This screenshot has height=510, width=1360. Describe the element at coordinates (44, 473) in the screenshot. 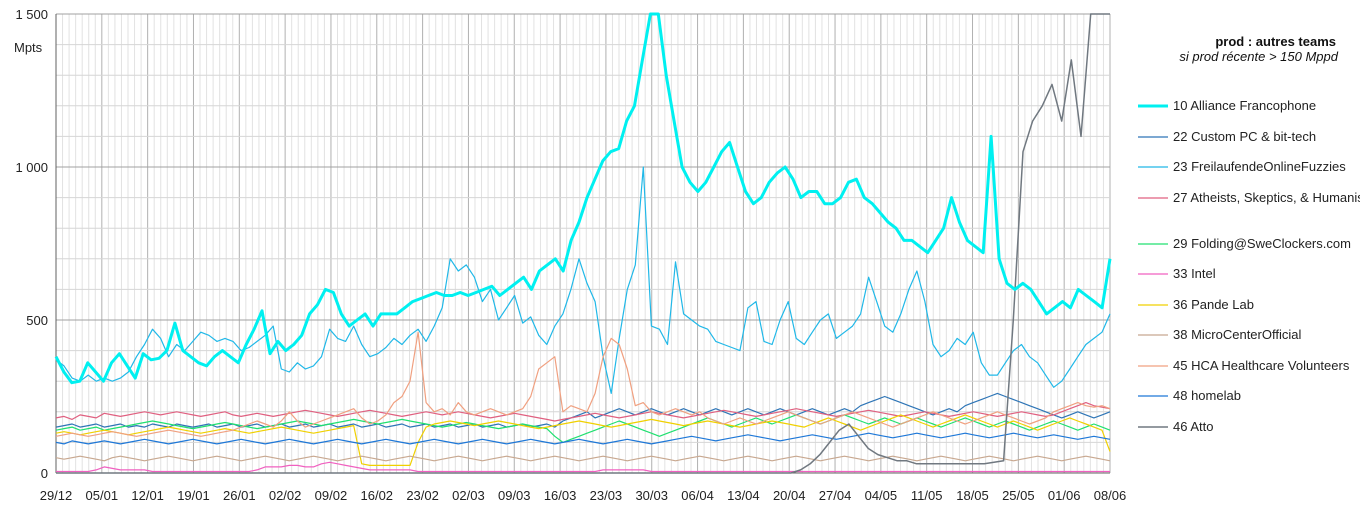

I see `y-tick-label: 0` at that location.